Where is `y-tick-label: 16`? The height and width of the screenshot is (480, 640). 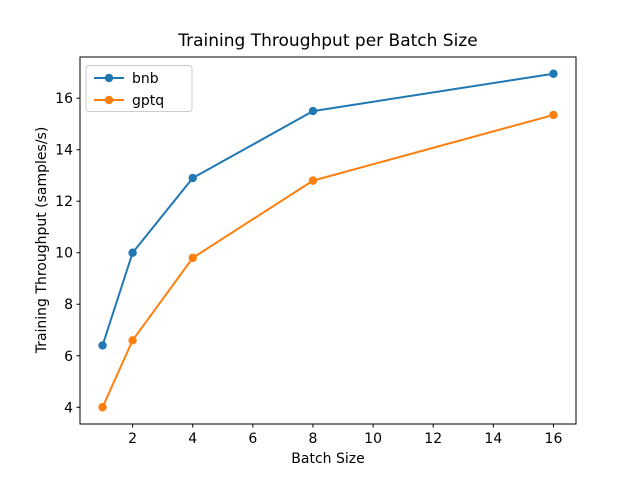
y-tick-label: 16 is located at coordinates (64, 99).